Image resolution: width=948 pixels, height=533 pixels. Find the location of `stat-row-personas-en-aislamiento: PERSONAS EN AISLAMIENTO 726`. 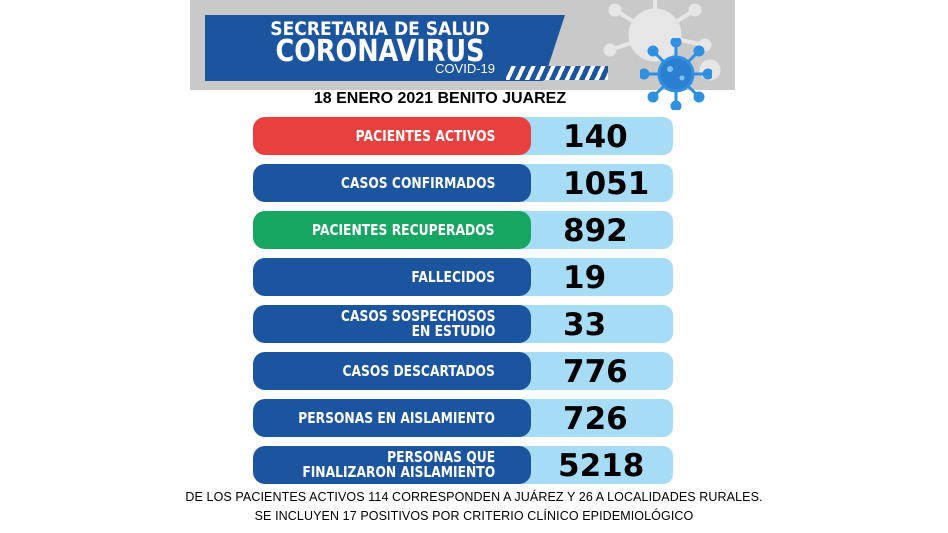

stat-row-personas-en-aislamiento: PERSONAS EN AISLAMIENTO 726 is located at coordinates (463, 418).